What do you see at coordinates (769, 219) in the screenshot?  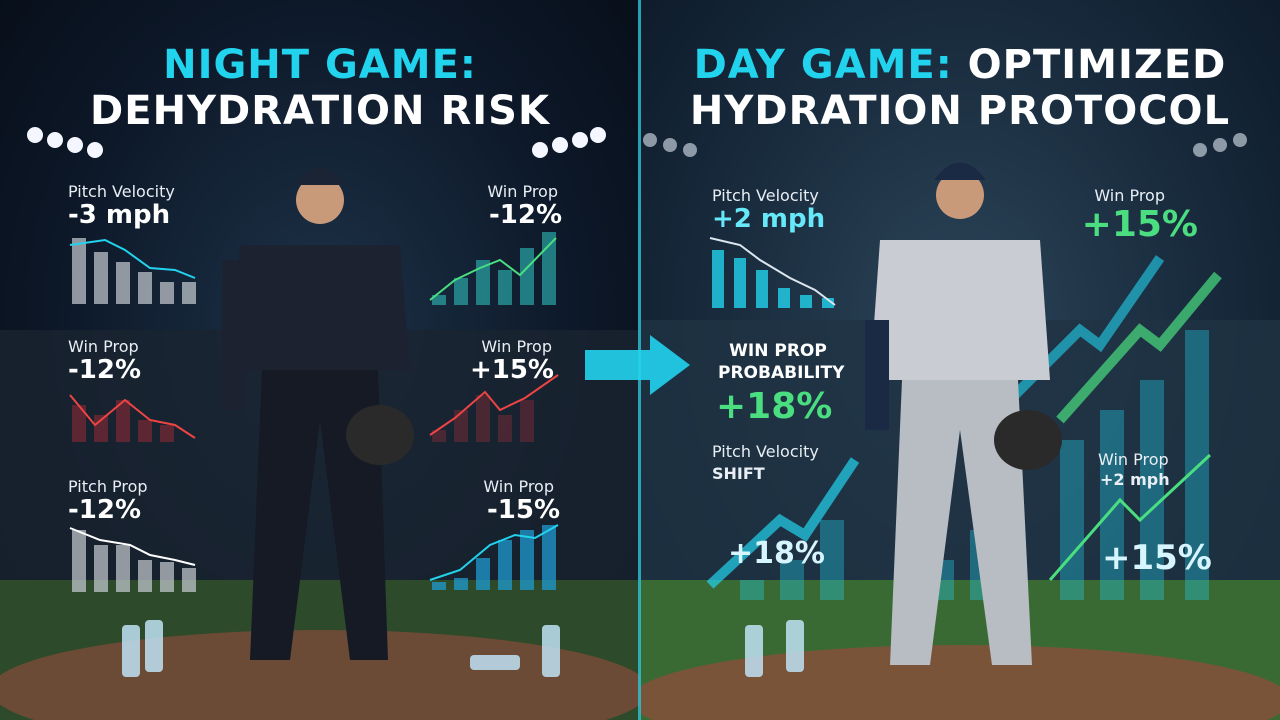 I see `stat-value: +2 mph` at bounding box center [769, 219].